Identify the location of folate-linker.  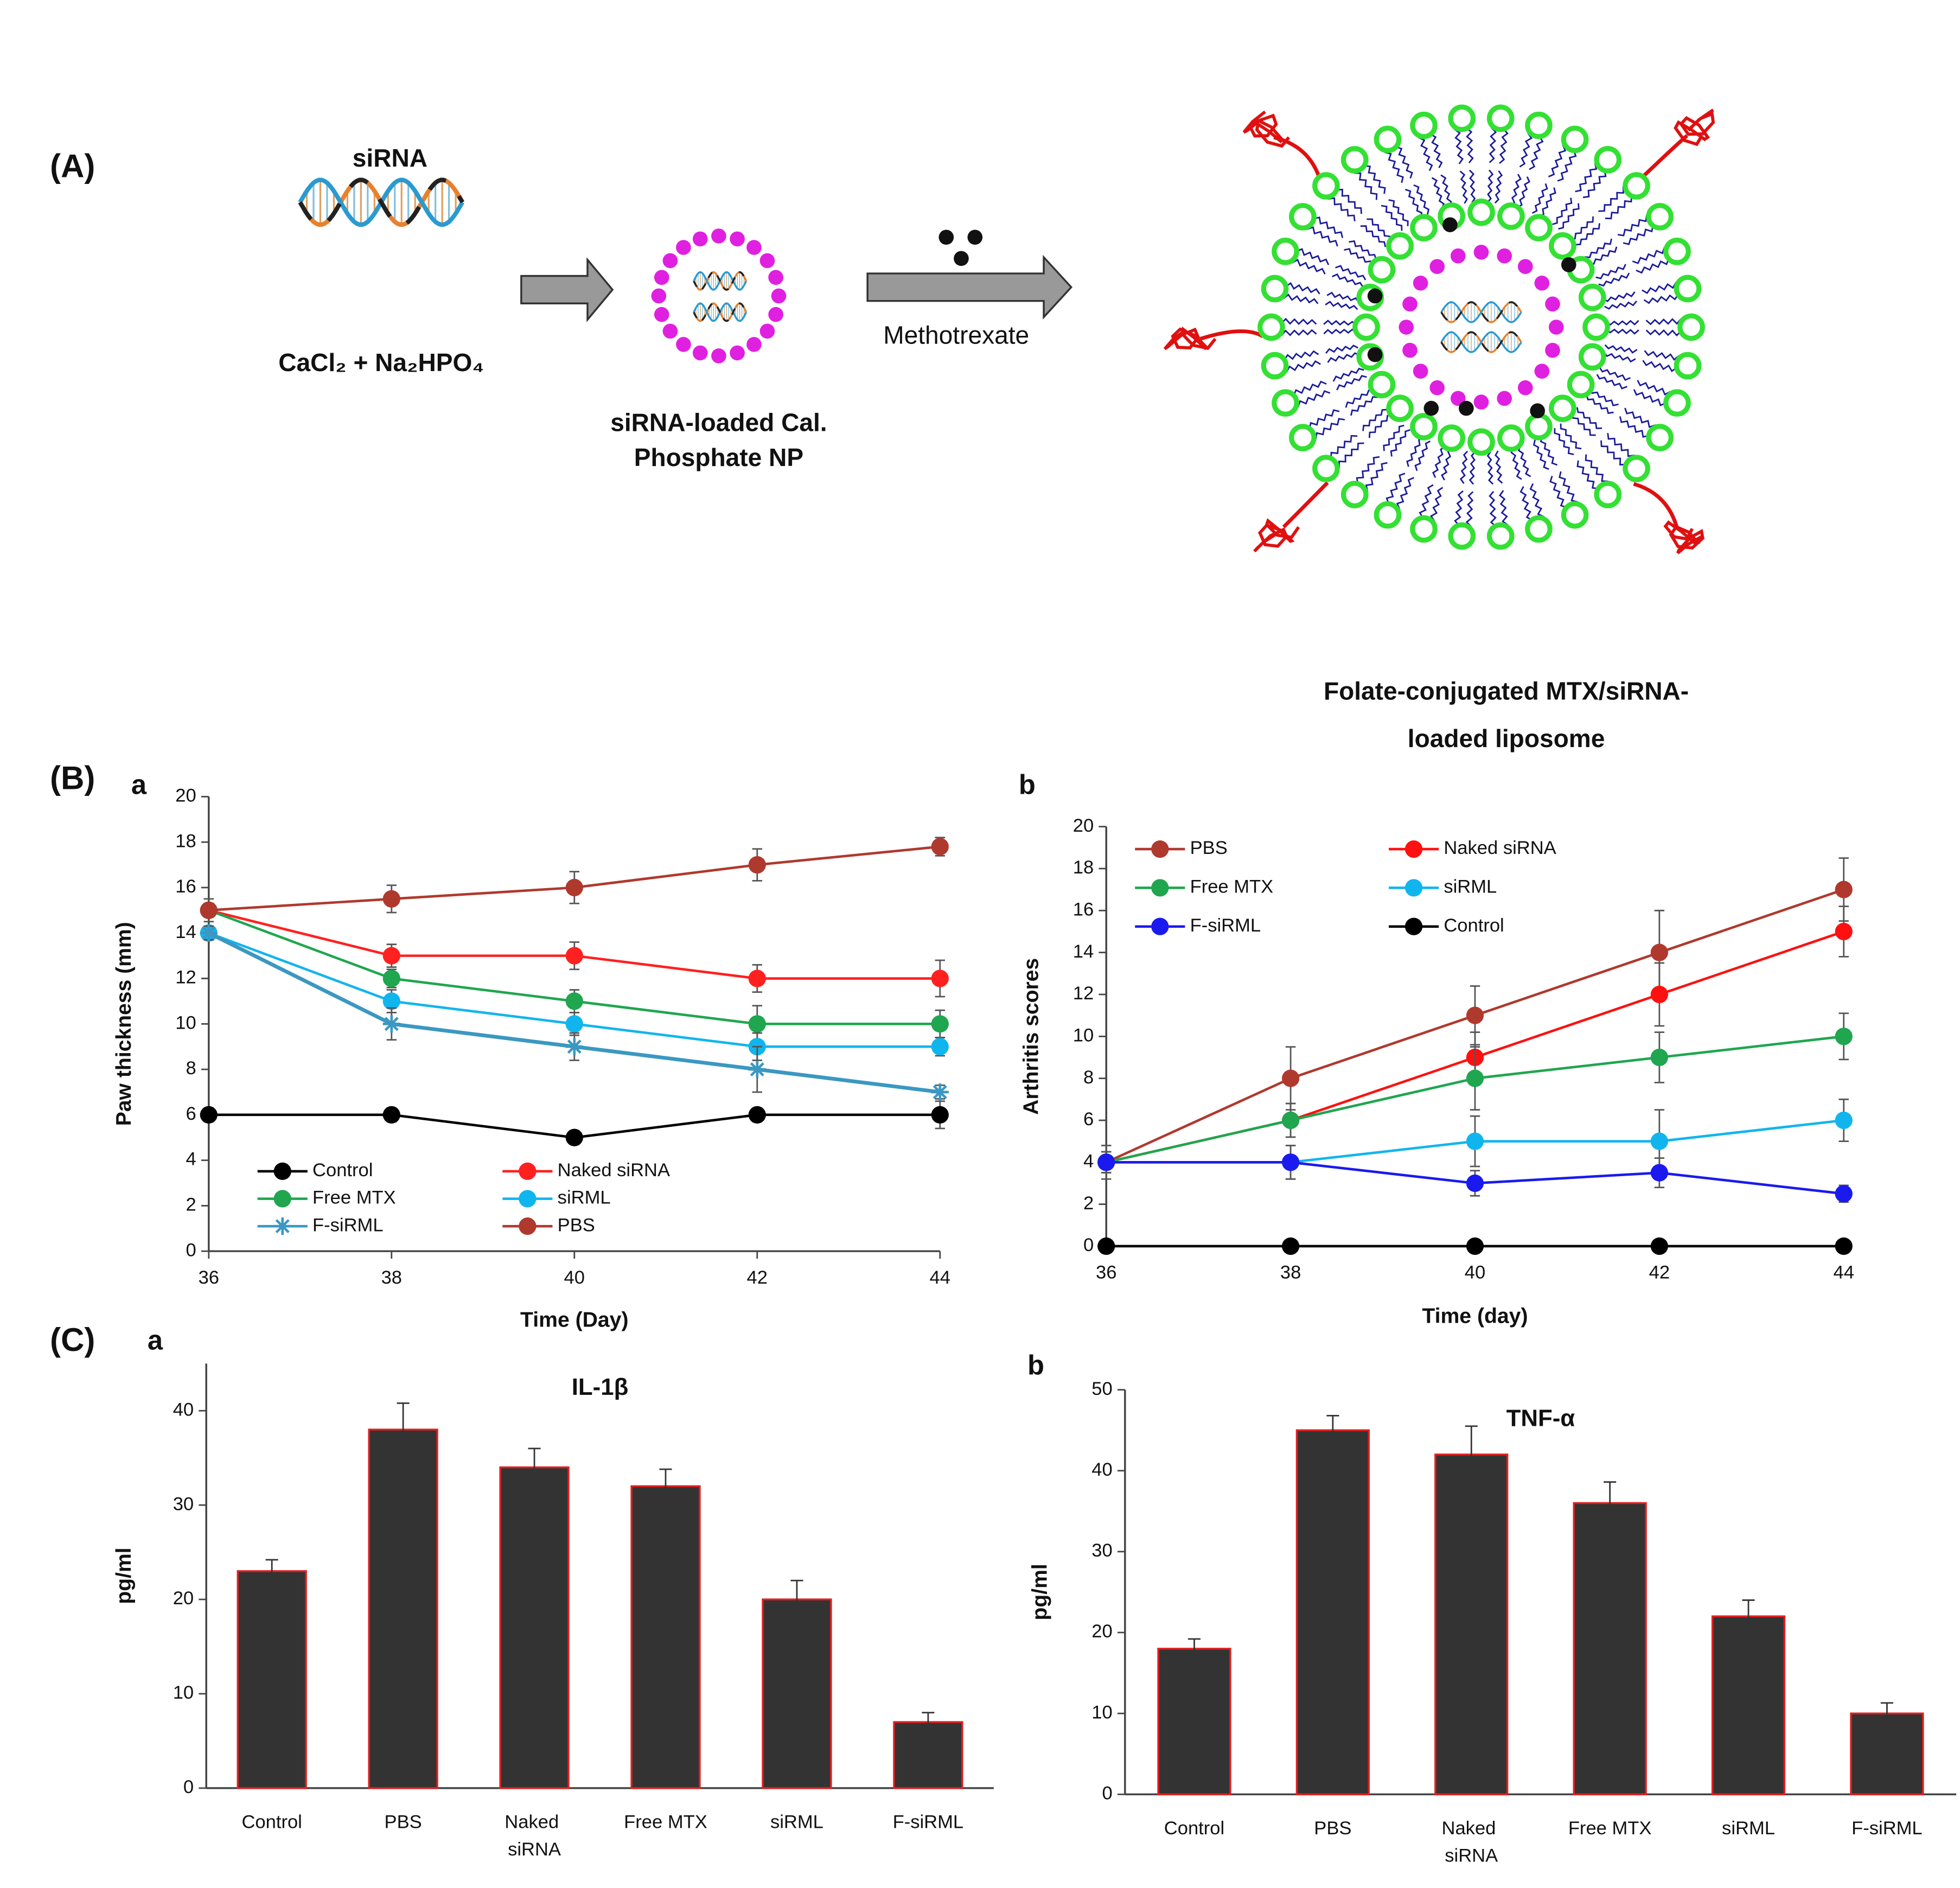
(1231, 335).